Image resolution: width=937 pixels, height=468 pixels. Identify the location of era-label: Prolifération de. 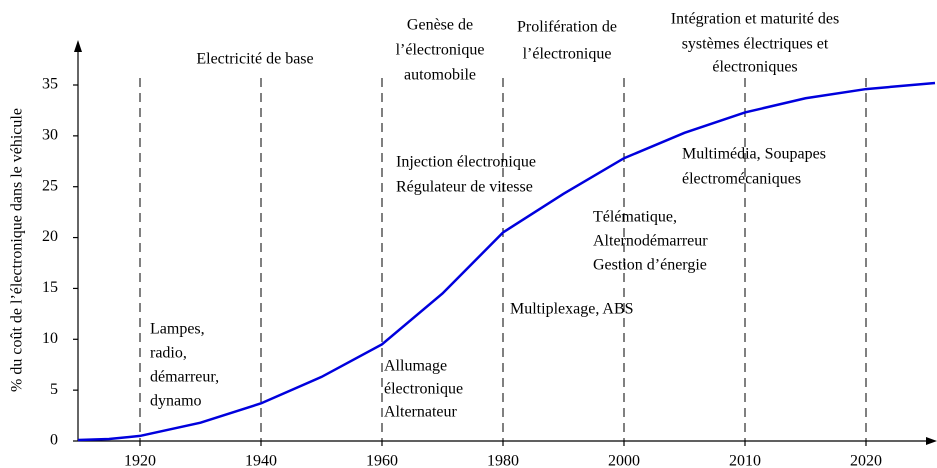
(567, 27).